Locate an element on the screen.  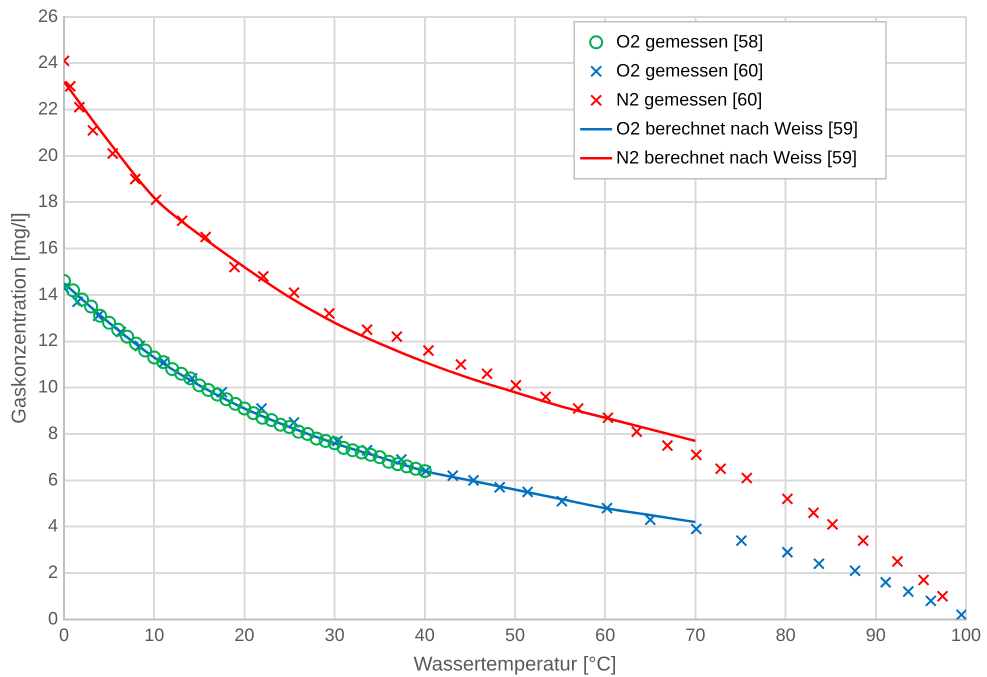
y-tick-label: 6 is located at coordinates (53, 479).